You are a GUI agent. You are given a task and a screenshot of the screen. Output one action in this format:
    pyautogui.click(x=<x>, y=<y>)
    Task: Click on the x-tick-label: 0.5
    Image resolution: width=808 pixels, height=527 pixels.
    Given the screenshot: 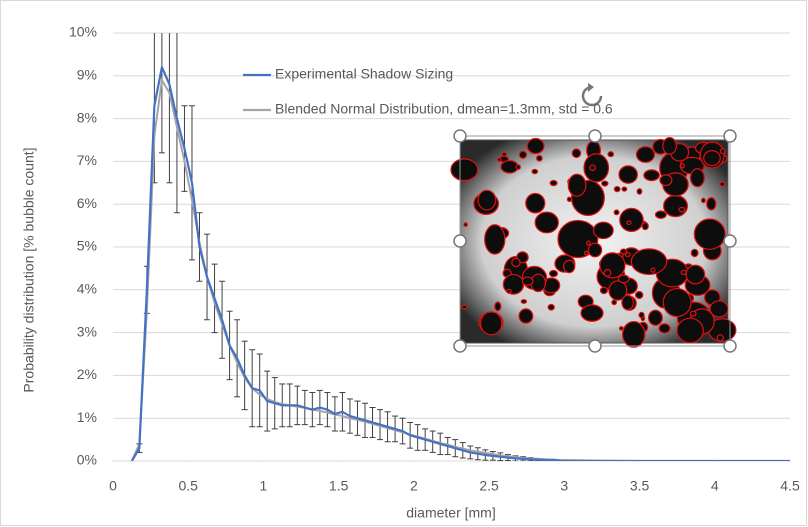 What is the action you would take?
    pyautogui.click(x=188, y=486)
    